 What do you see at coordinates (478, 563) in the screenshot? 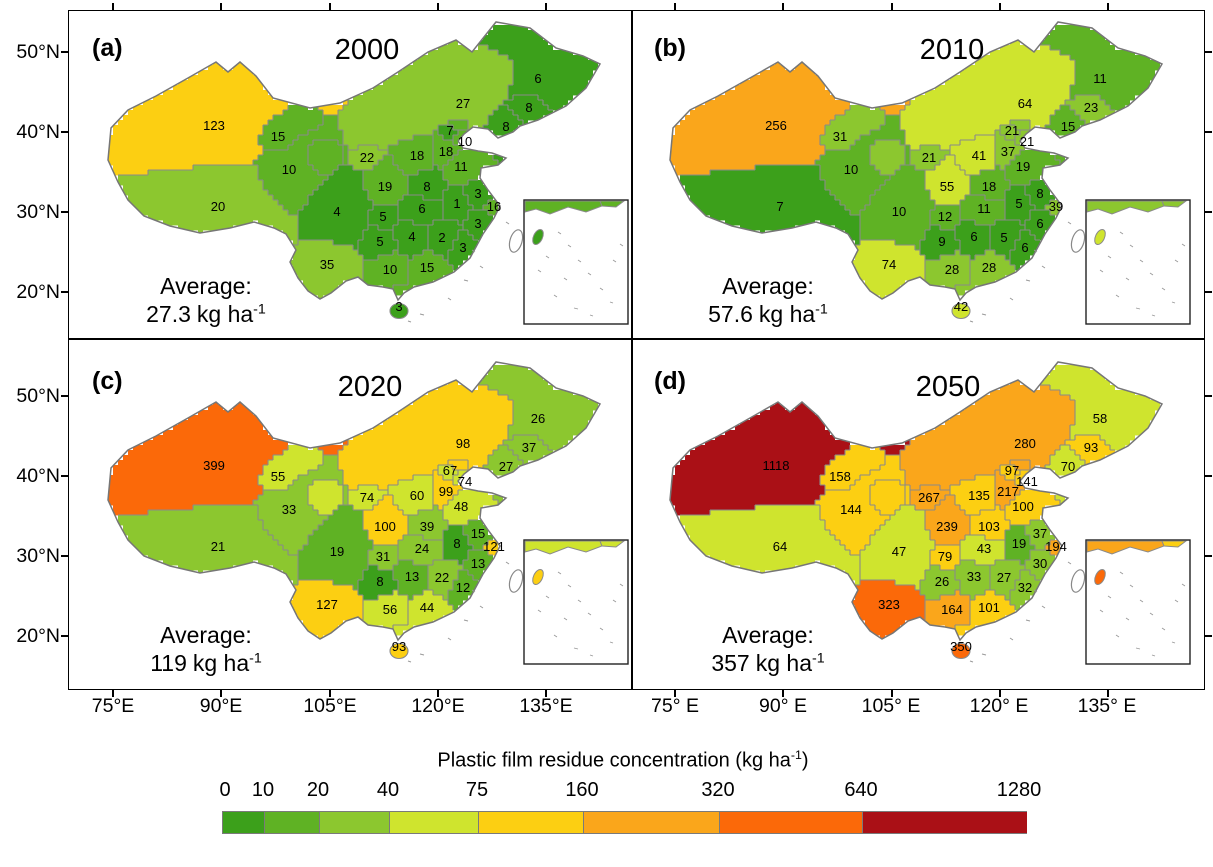
I see `region-value-label: 13` at bounding box center [478, 563].